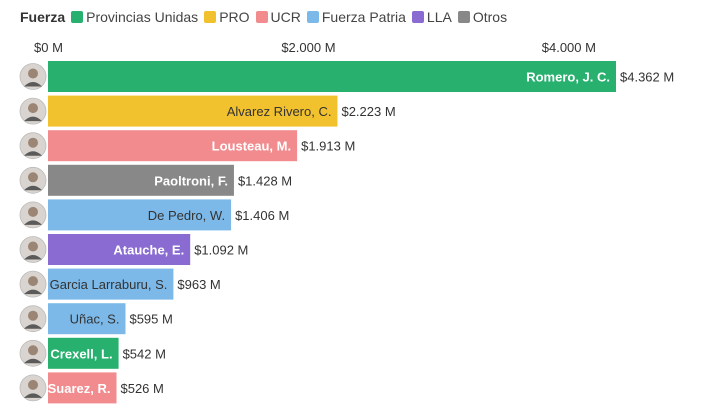  I want to click on bar-name-label: Suarez, R., so click(79, 388).